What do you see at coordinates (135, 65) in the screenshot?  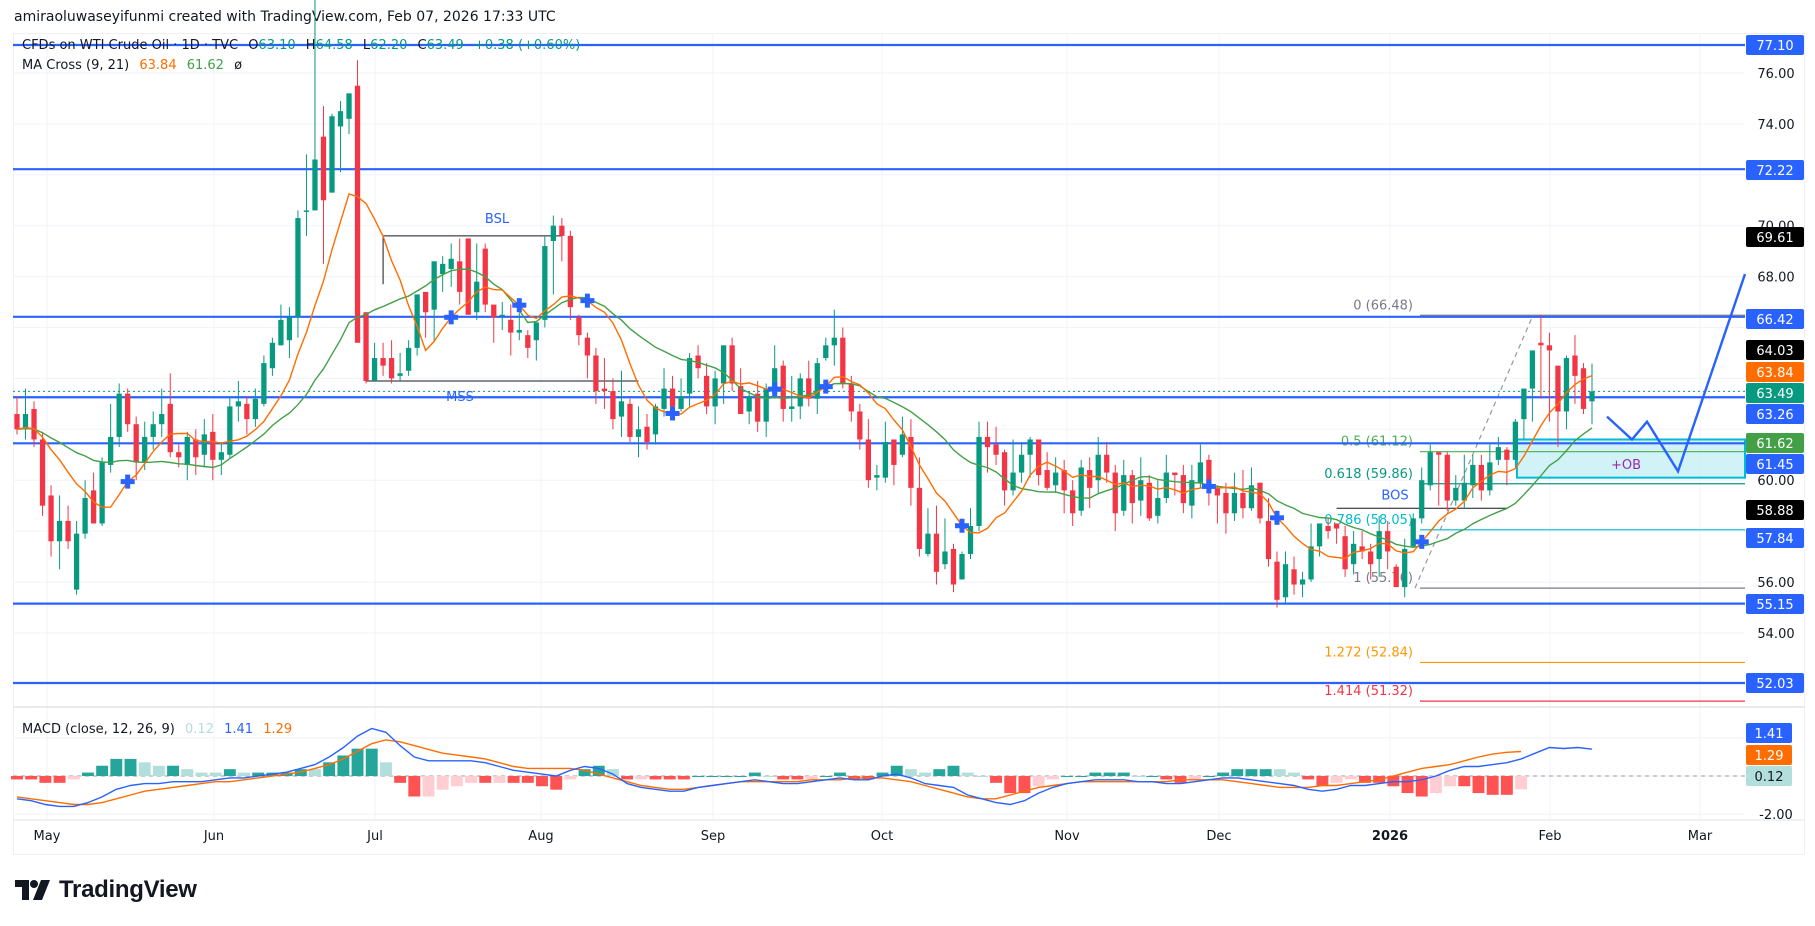 I see `ma-cross-legend: MA Cross (9, 21) 63.84 61.62 ø` at bounding box center [135, 65].